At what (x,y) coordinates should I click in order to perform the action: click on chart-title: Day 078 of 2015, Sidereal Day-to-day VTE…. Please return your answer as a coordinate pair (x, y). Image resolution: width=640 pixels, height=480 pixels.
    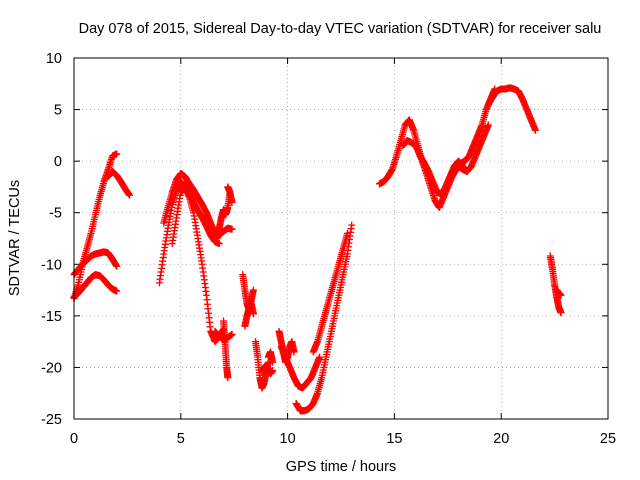
    Looking at the image, I should click on (340, 29).